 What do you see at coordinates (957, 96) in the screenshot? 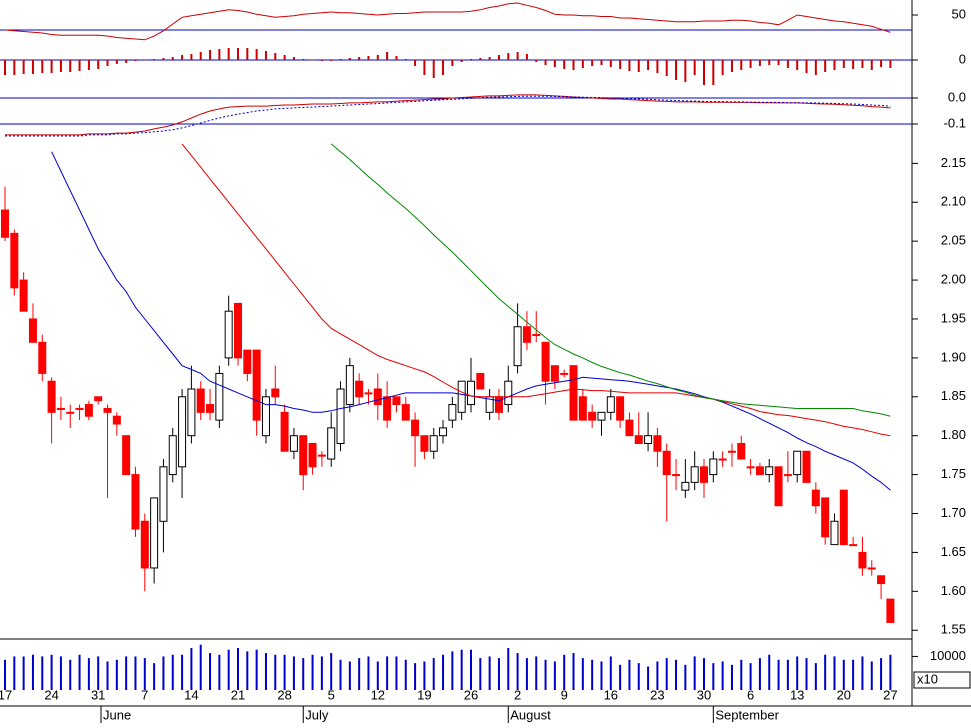
I see `y-tick-label: 0.0` at bounding box center [957, 96].